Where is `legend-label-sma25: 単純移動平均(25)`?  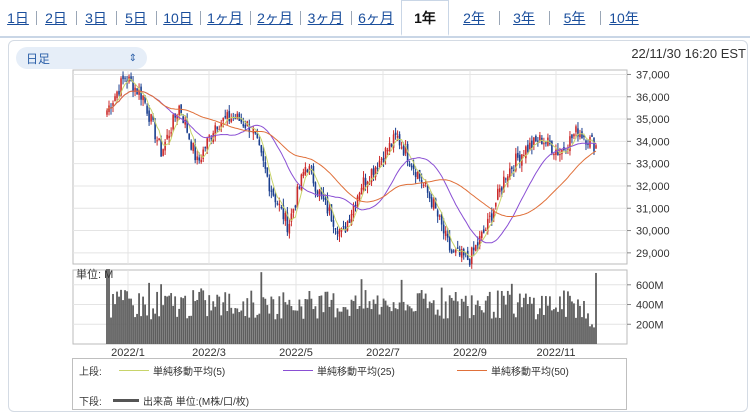
legend-label-sma25: 単純移動平均(25) is located at coordinates (356, 372).